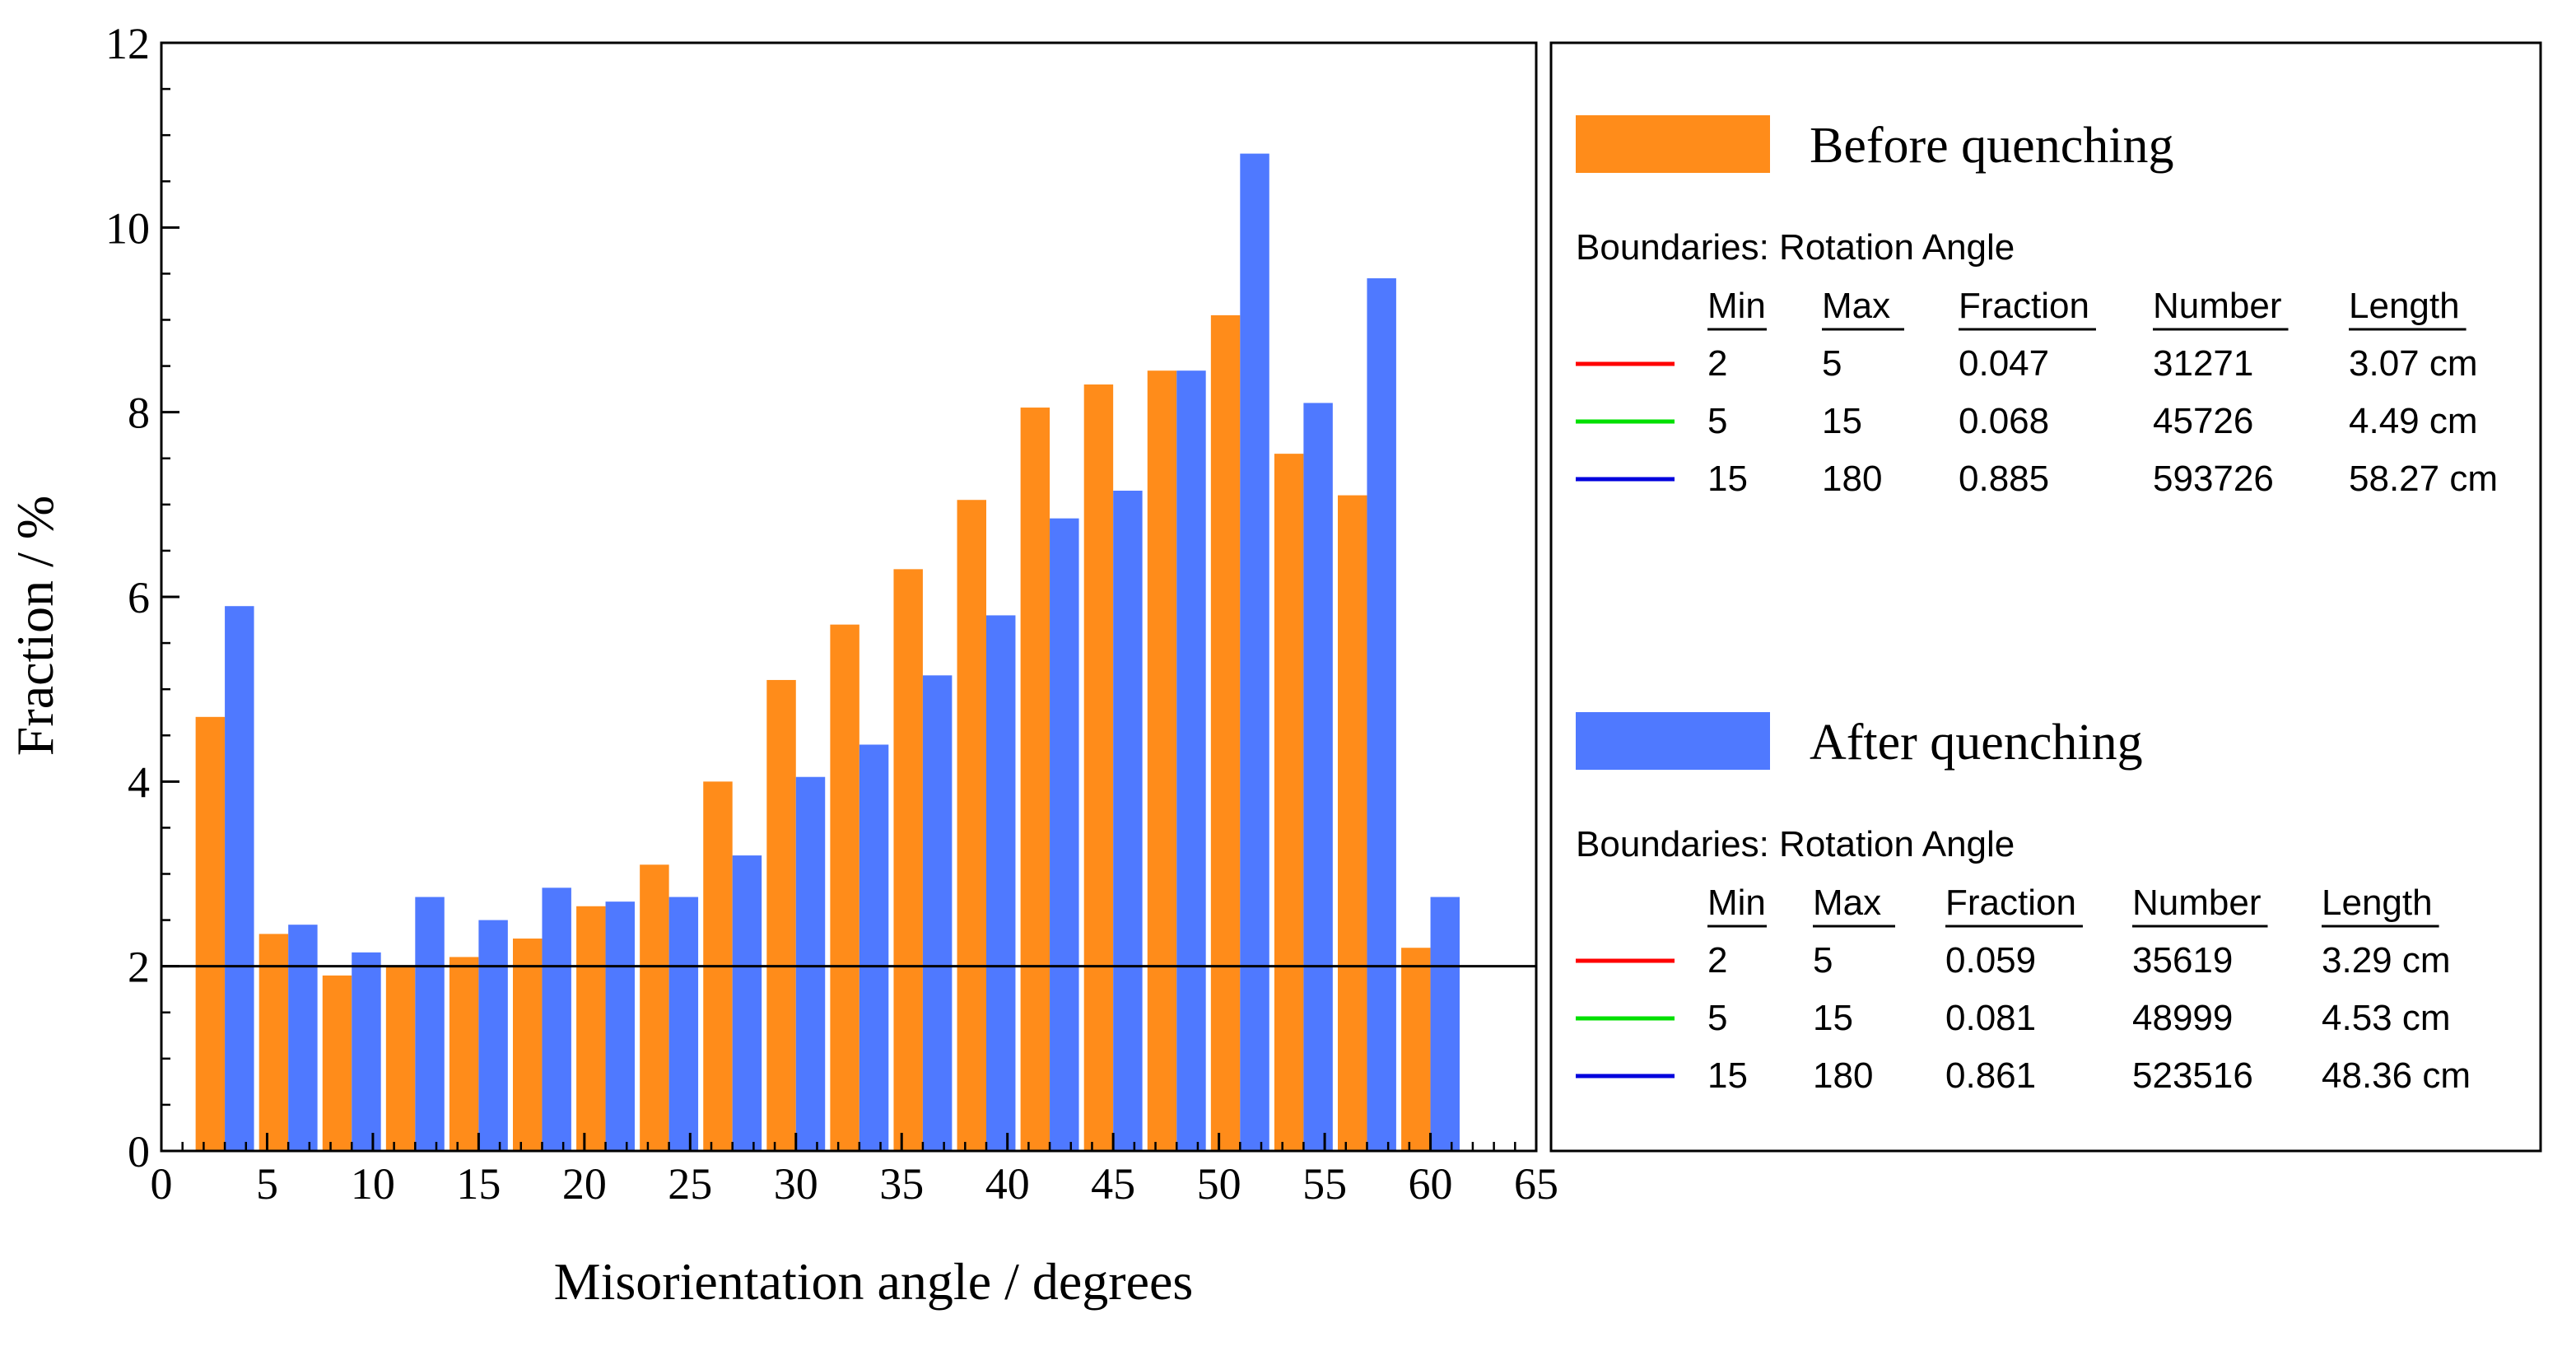  What do you see at coordinates (1324, 1184) in the screenshot?
I see `x-tick-label: 55` at bounding box center [1324, 1184].